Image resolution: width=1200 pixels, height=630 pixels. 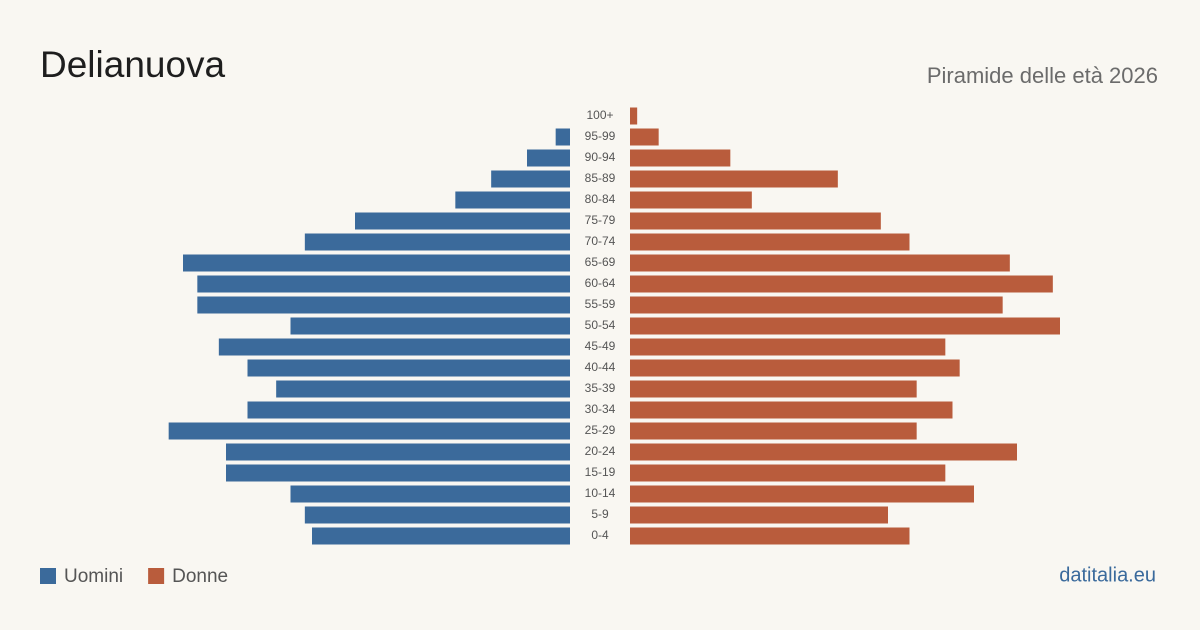 What do you see at coordinates (600, 367) in the screenshot?
I see `age-label: 40-44` at bounding box center [600, 367].